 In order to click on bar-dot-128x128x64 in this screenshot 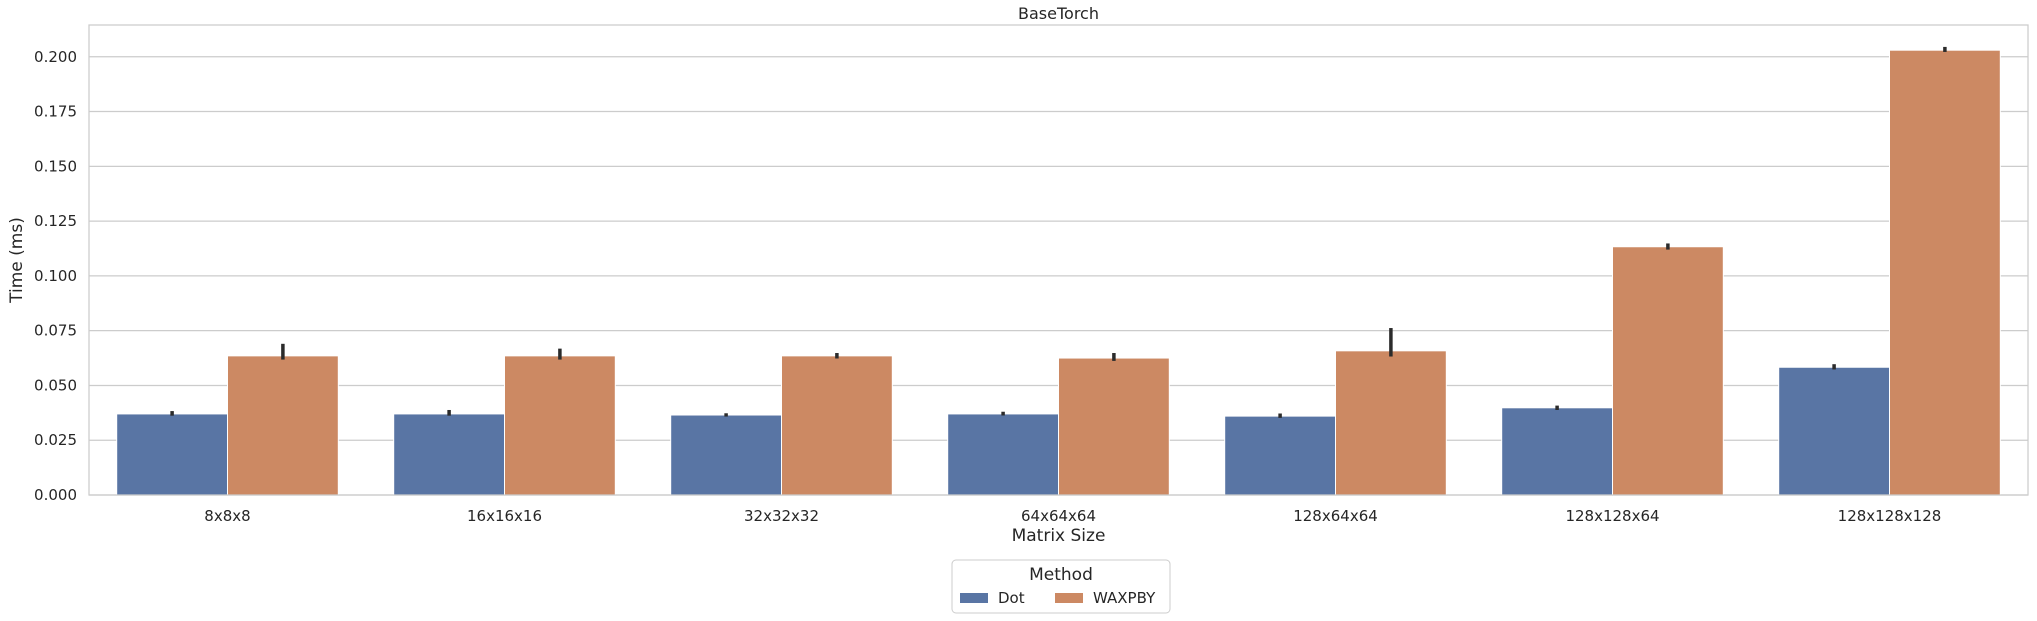, I will do `click(1557, 451)`.